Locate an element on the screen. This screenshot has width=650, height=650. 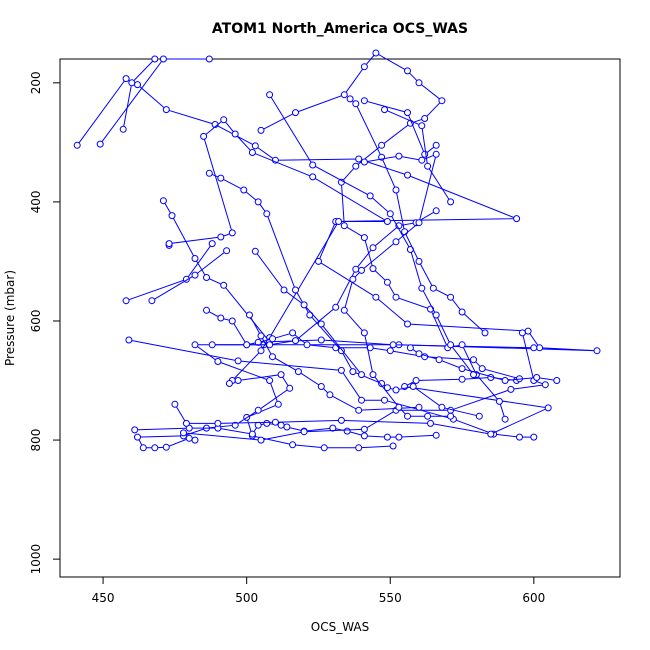
x-tick-label: 550 is located at coordinates (390, 598).